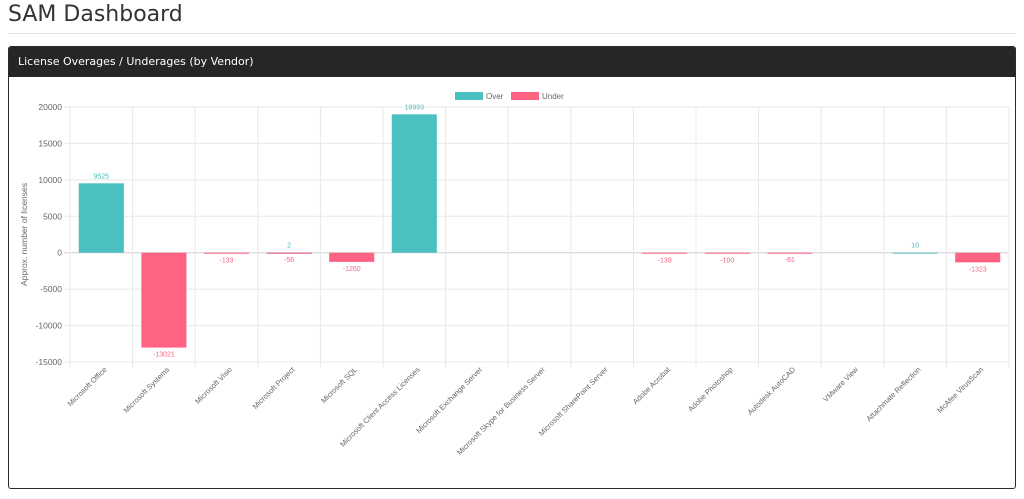  Describe the element at coordinates (415, 107) in the screenshot. I see `data-label-over: 18993` at that location.